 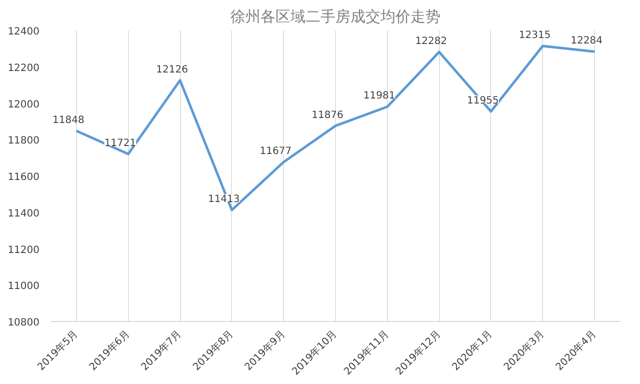 What do you see at coordinates (335, 17) in the screenshot?
I see `chart-title: 徐州各区域二手房成交均价走势` at bounding box center [335, 17].